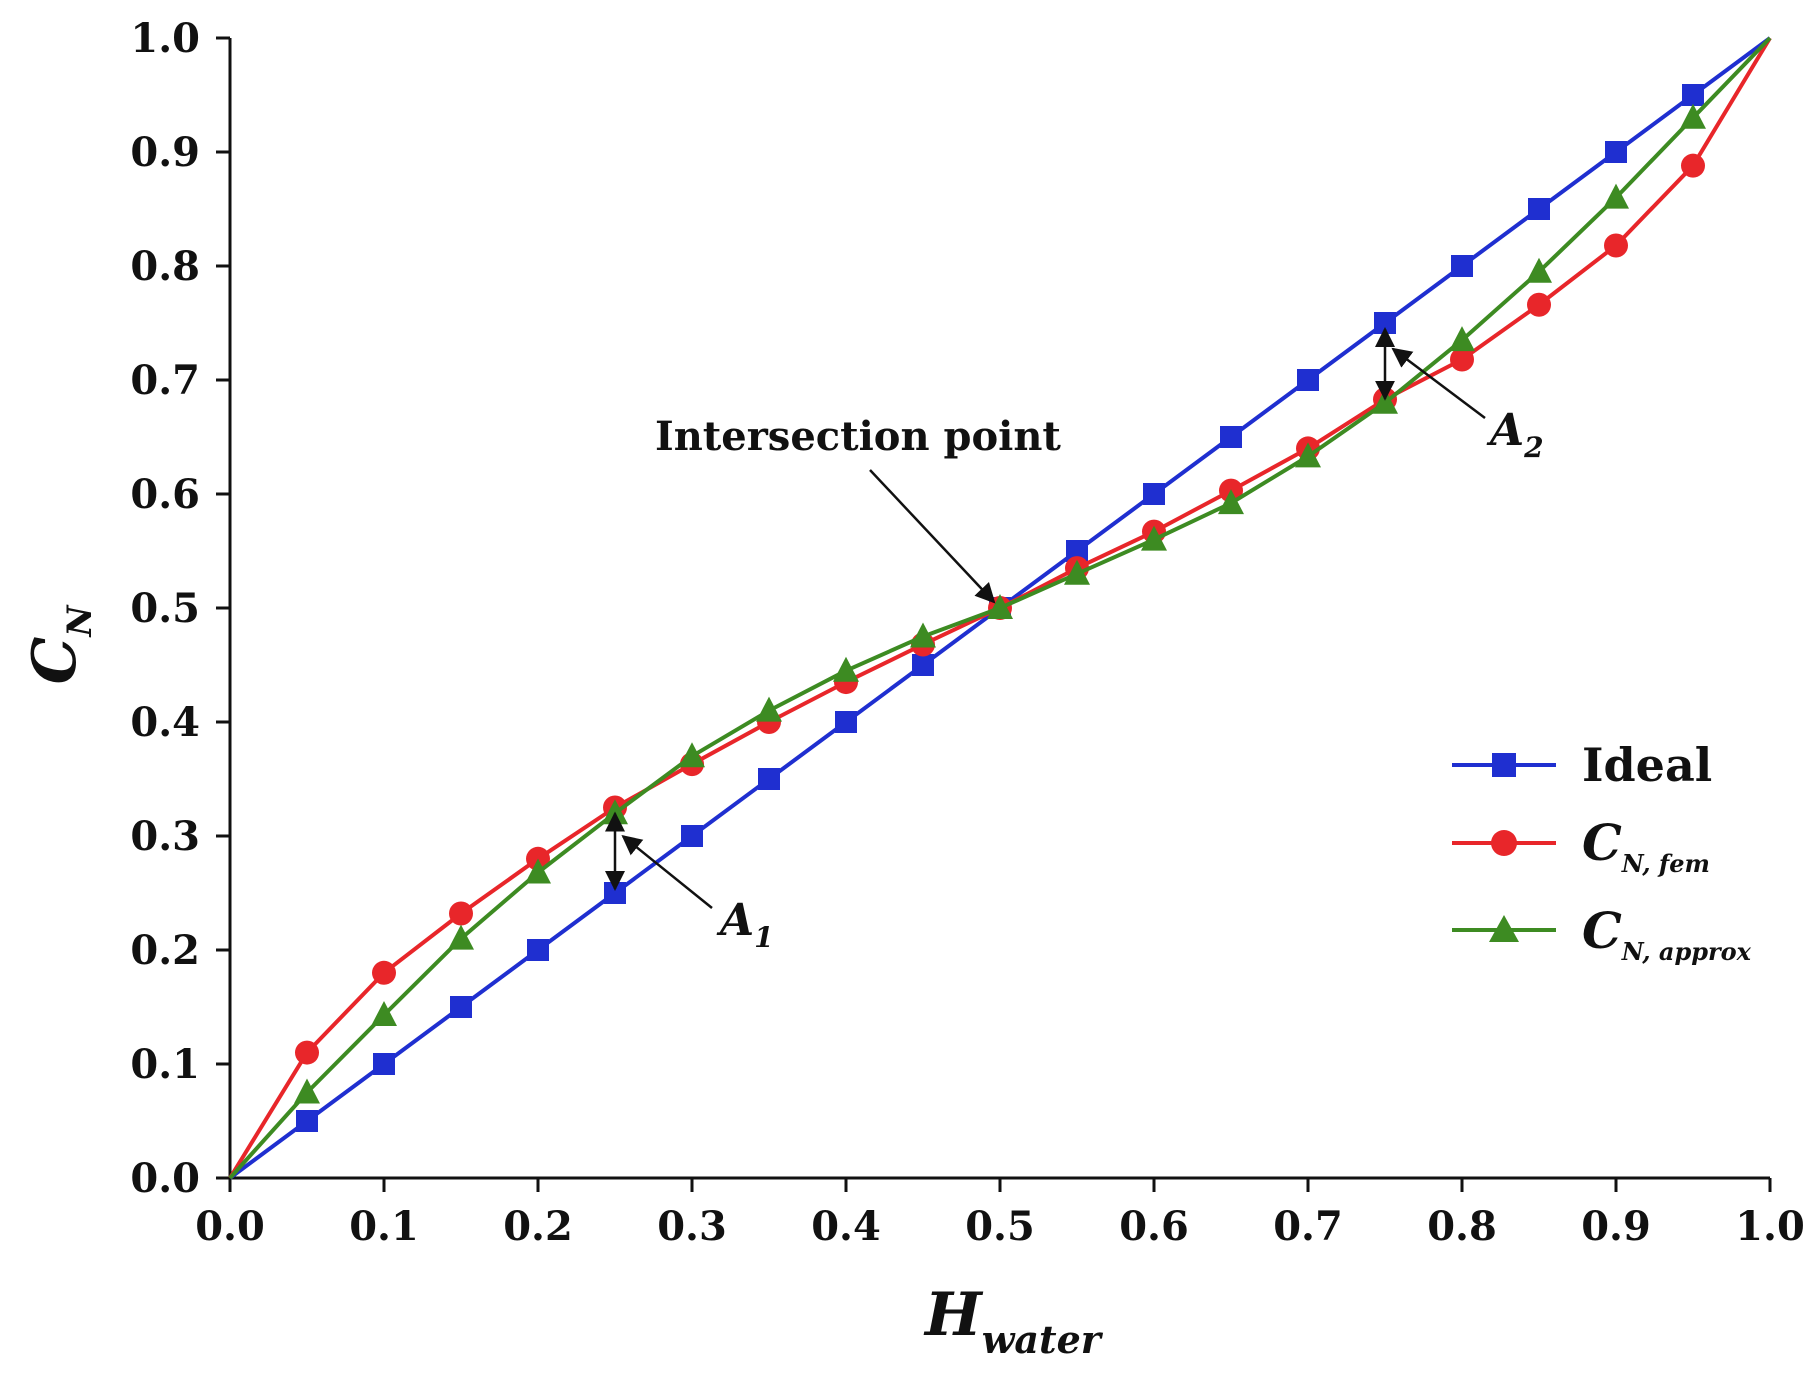 The height and width of the screenshot is (1376, 1816). What do you see at coordinates (1770, 1226) in the screenshot?
I see `x-tick-label-10: 1.0` at bounding box center [1770, 1226].